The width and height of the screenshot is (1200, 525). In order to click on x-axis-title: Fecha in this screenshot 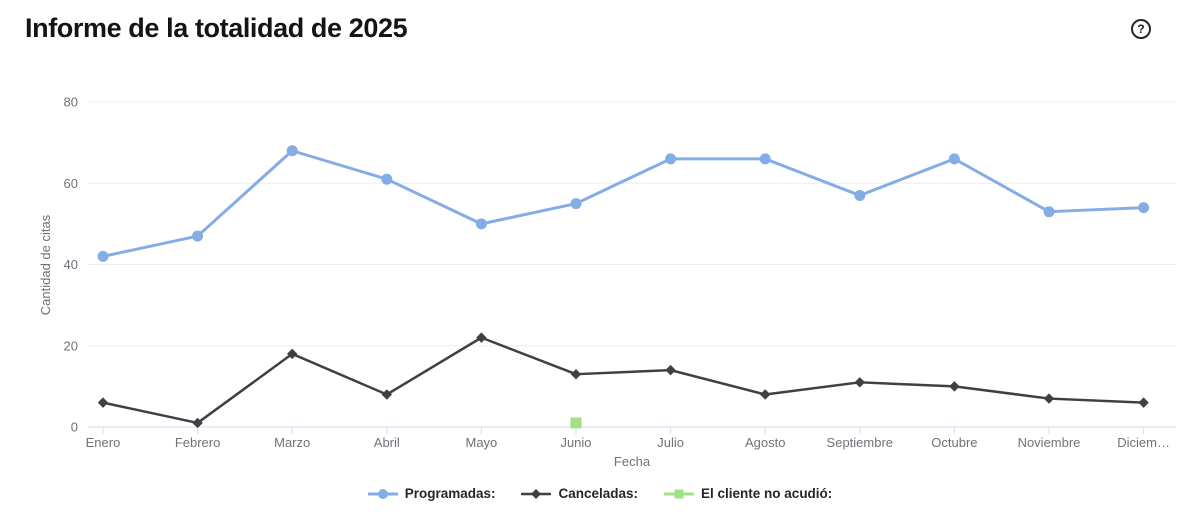, I will do `click(632, 461)`.